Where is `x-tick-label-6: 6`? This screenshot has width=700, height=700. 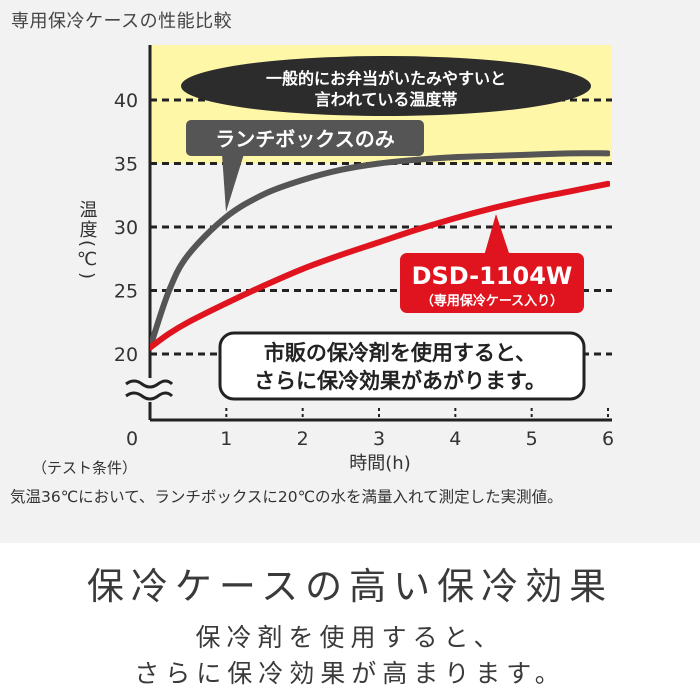
x-tick-label-6: 6 is located at coordinates (608, 439).